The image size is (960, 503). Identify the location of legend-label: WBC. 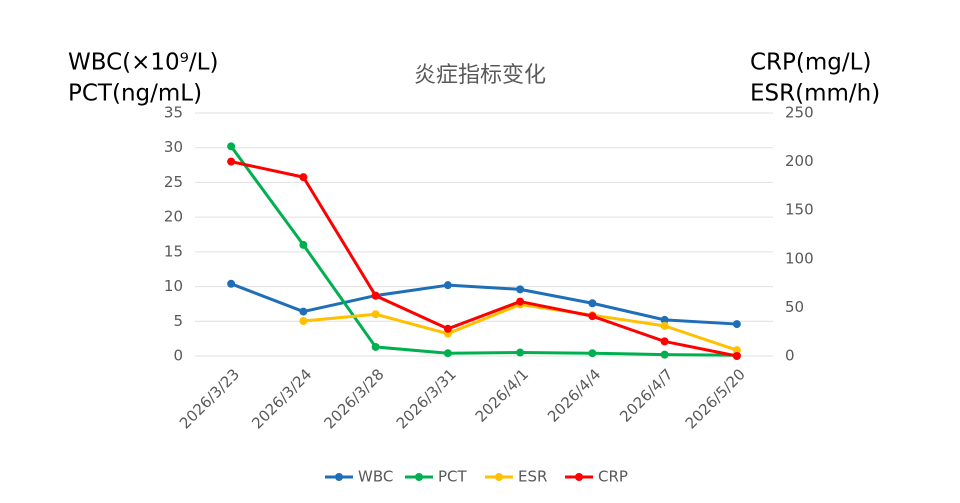
(375, 477).